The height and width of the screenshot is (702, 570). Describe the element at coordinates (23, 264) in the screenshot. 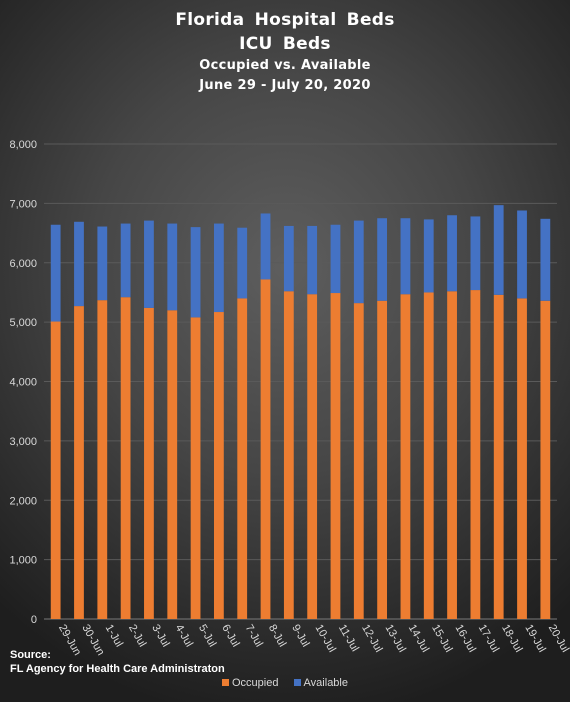

I see `y-tick-label: 6,000` at that location.